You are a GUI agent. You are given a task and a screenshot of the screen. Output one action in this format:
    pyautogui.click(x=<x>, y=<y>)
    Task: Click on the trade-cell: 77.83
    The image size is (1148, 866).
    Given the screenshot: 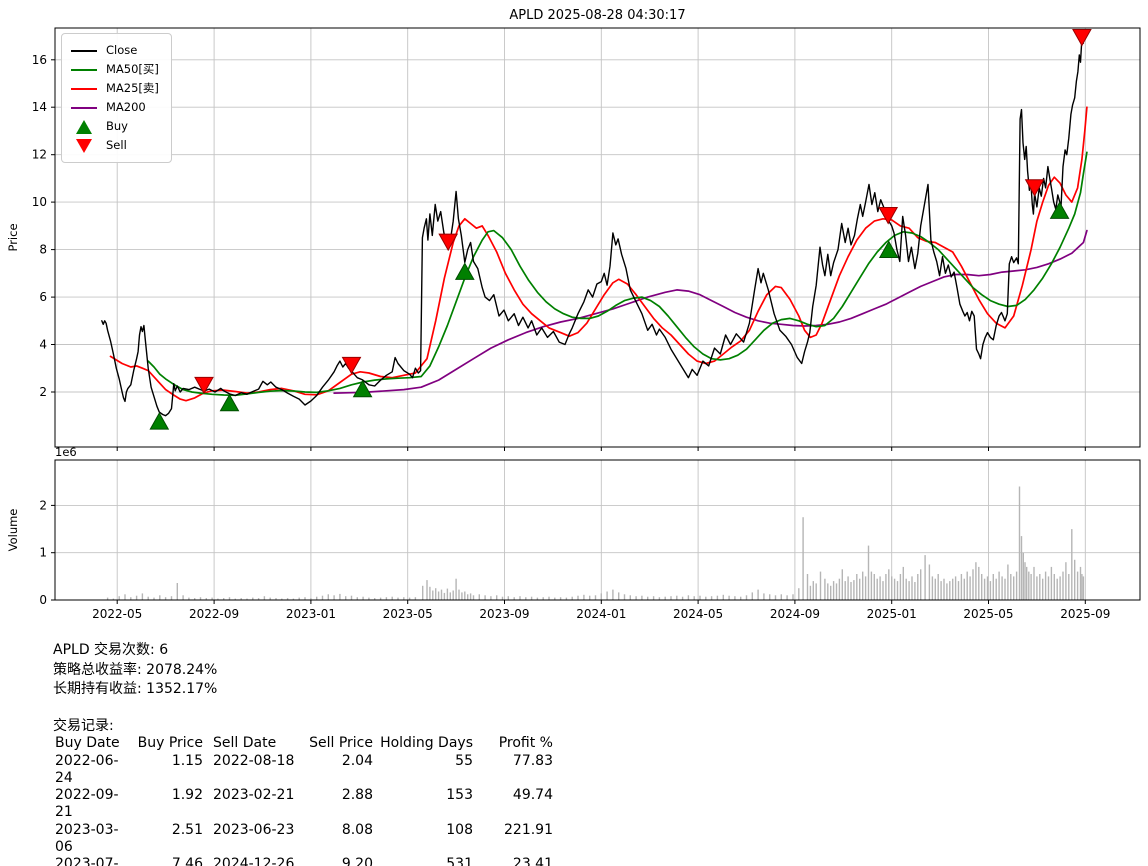 What is the action you would take?
    pyautogui.click(x=532, y=760)
    